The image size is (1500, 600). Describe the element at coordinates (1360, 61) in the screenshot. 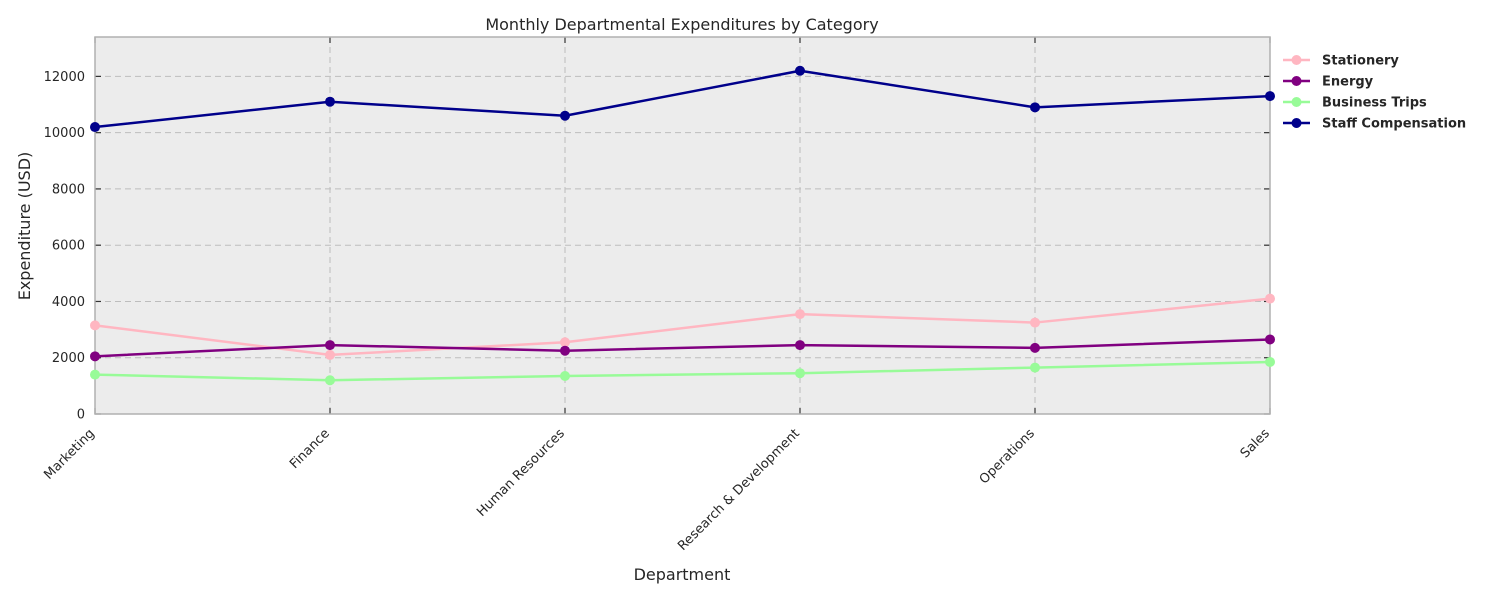

I see `legend-label: Stationery` at that location.